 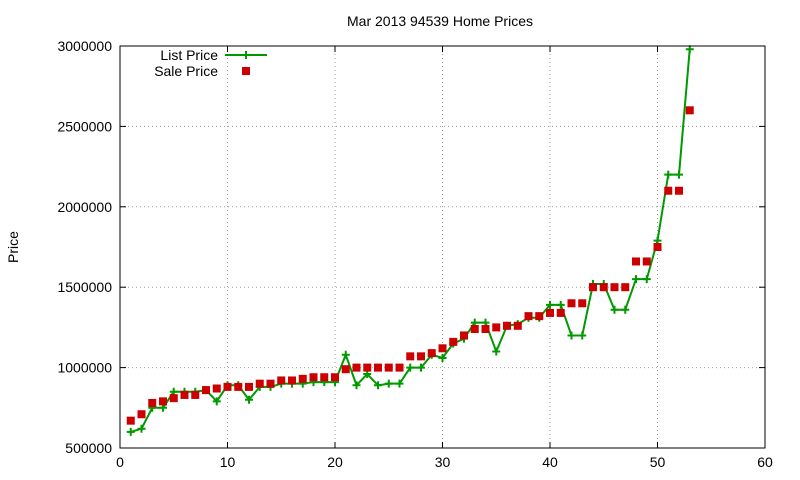 What do you see at coordinates (189, 55) in the screenshot?
I see `legend-label-list-price: List Price` at bounding box center [189, 55].